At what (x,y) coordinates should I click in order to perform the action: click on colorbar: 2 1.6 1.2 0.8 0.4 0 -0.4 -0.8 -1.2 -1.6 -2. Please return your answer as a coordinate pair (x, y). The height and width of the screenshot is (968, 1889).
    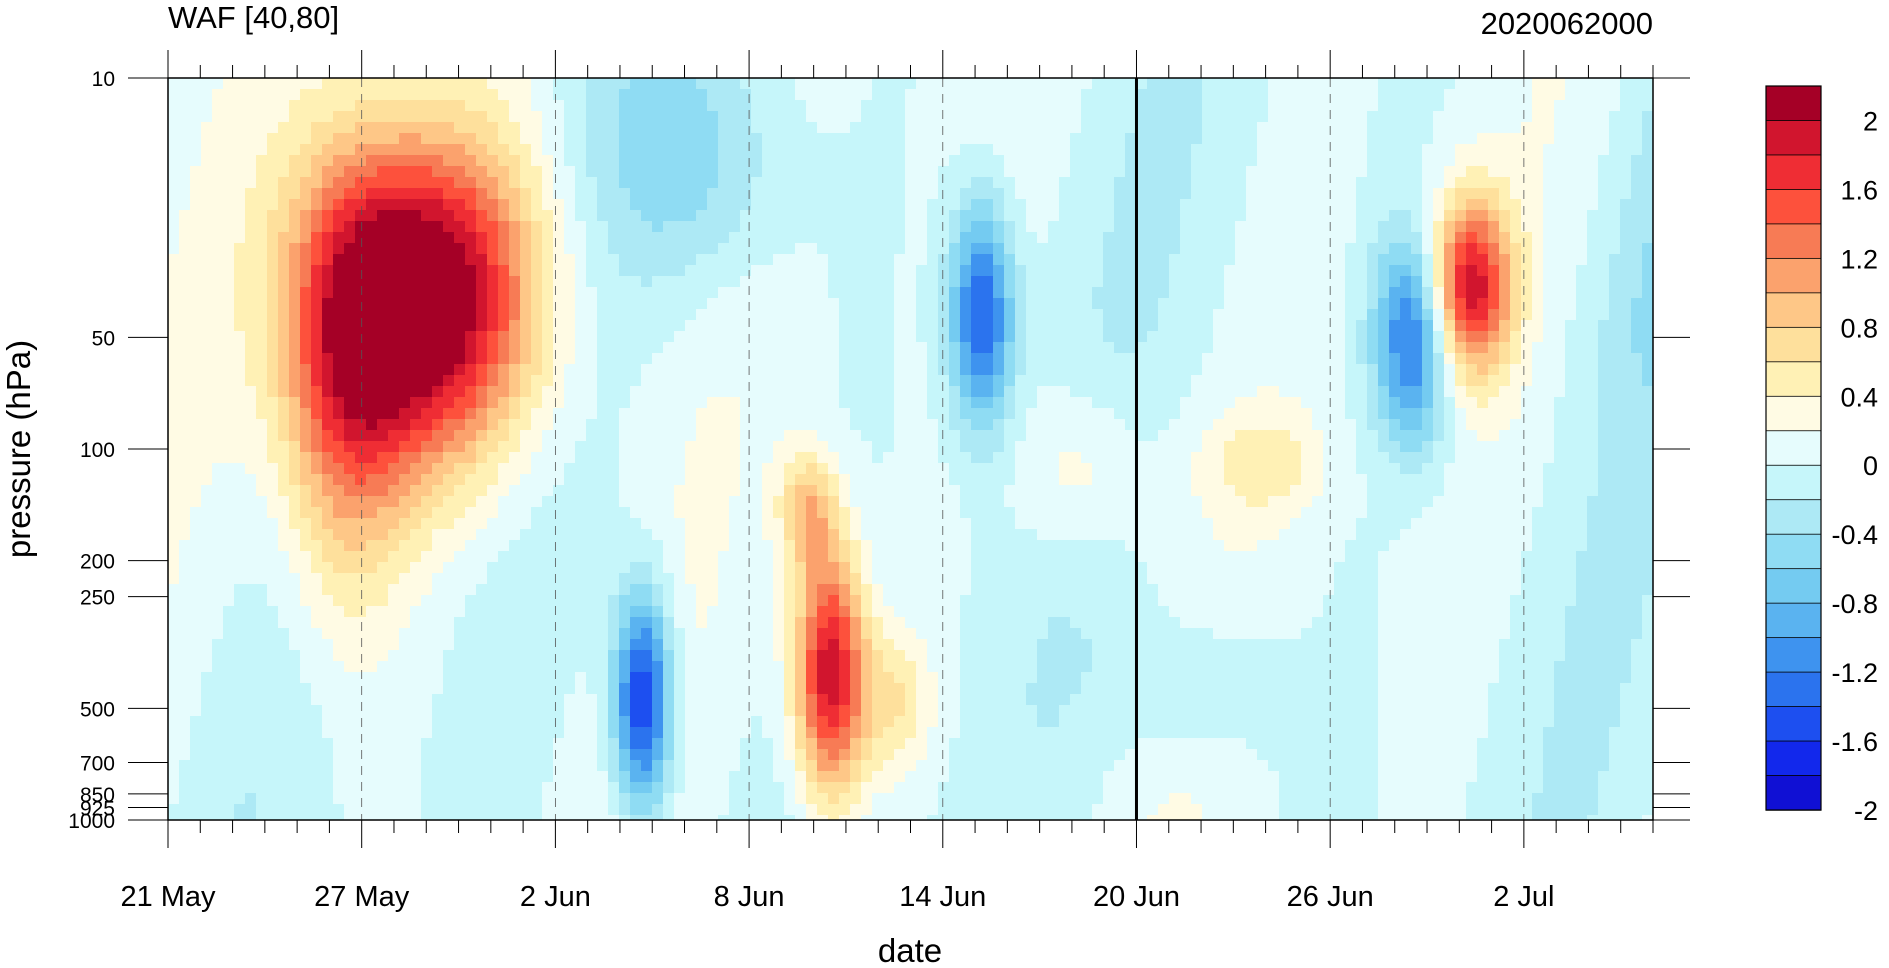
    Looking at the image, I should click on (1821, 455).